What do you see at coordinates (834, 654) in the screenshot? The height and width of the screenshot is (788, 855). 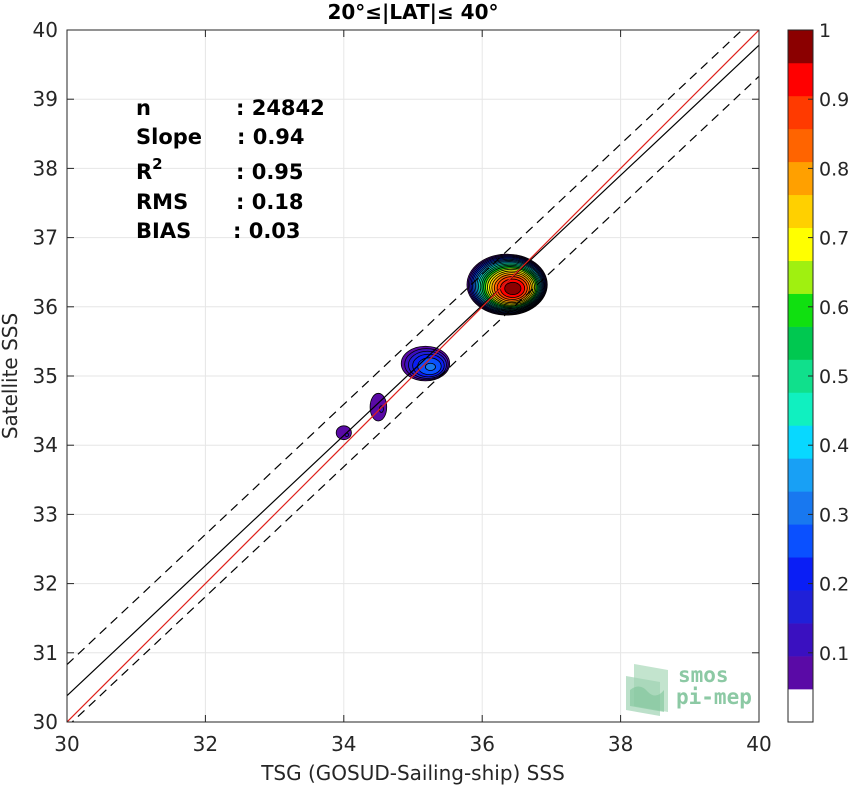 I see `colorbar-tick-label: 0.1` at bounding box center [834, 654].